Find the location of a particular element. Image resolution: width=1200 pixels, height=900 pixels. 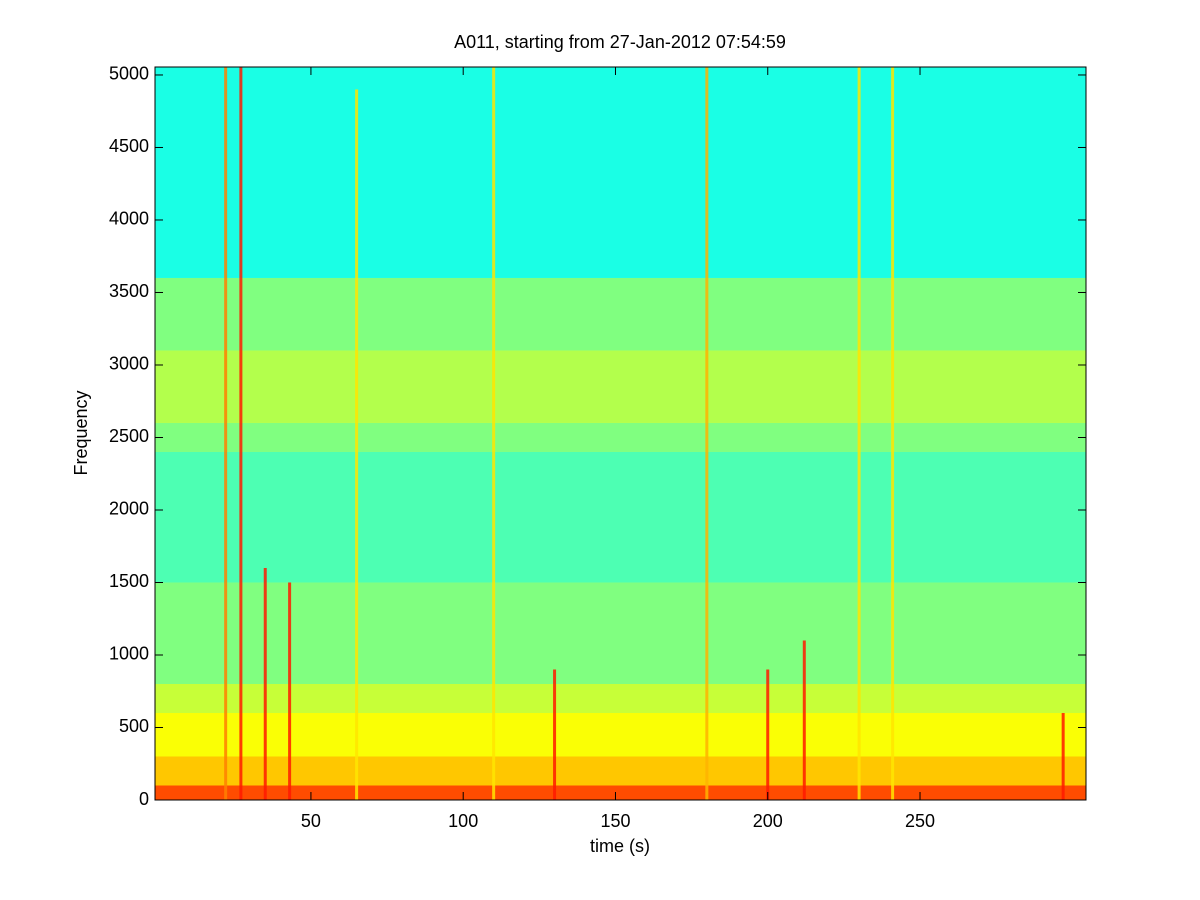

y-tick-label: 1500 is located at coordinates (129, 581).